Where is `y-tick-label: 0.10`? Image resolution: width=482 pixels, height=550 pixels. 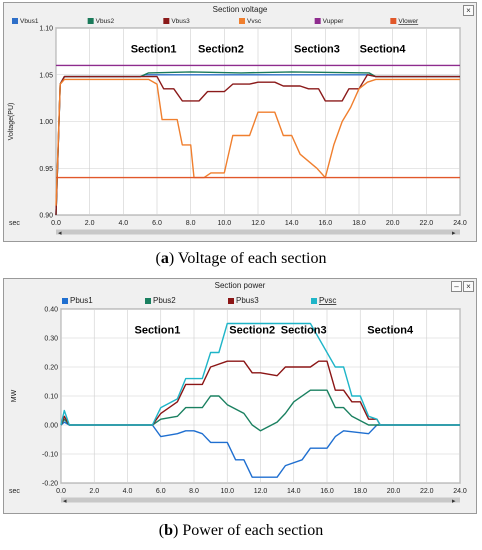
y-tick-label: 0.10 is located at coordinates (51, 397).